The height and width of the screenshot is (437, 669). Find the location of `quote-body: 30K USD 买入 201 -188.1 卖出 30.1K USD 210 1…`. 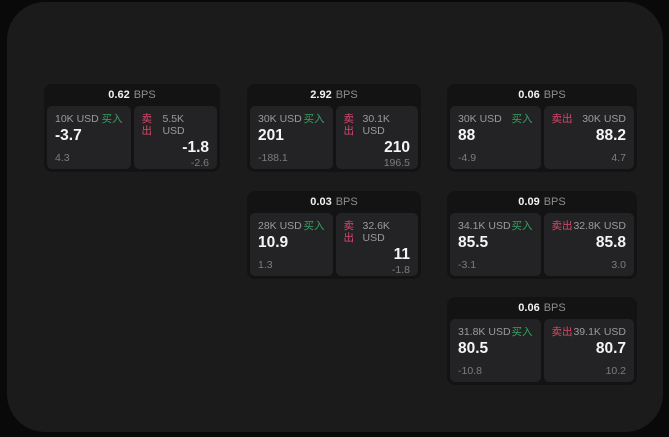

quote-body: 30K USD 买入 201 -188.1 卖出 30.1K USD 210 1… is located at coordinates (334, 139).